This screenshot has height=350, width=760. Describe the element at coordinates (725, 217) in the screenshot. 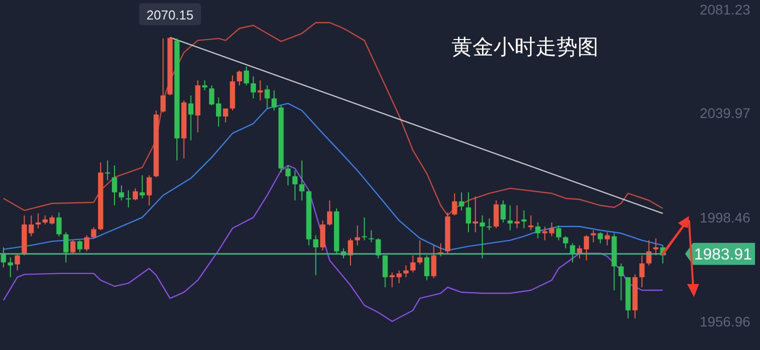

I see `y-tick-label: 1998.46` at that location.